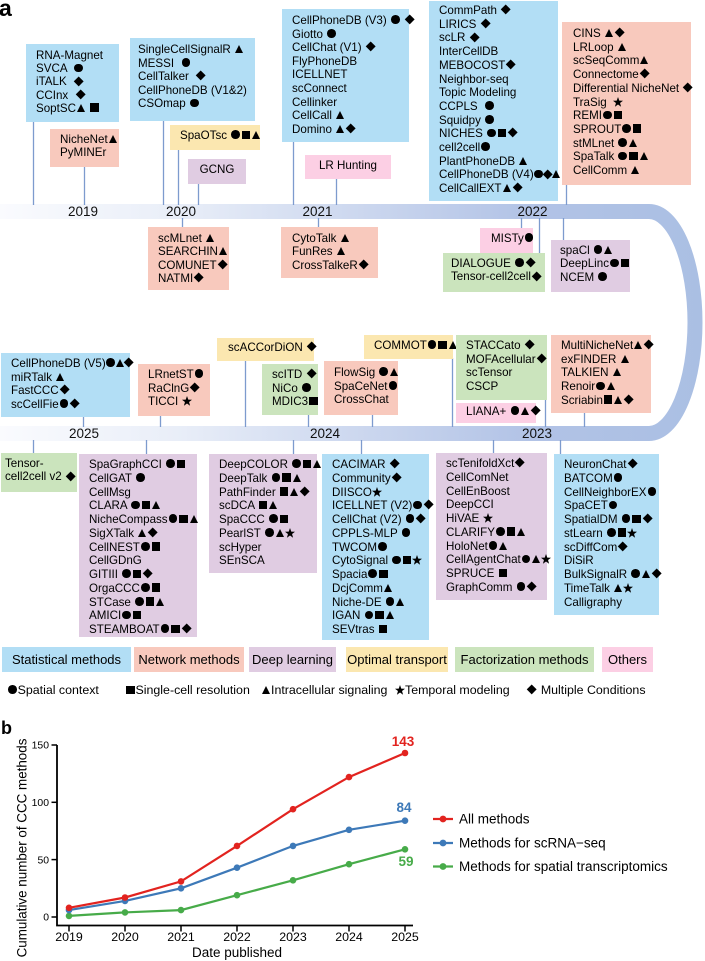  Describe the element at coordinates (46, 918) in the screenshot. I see `svg-text: 0` at that location.